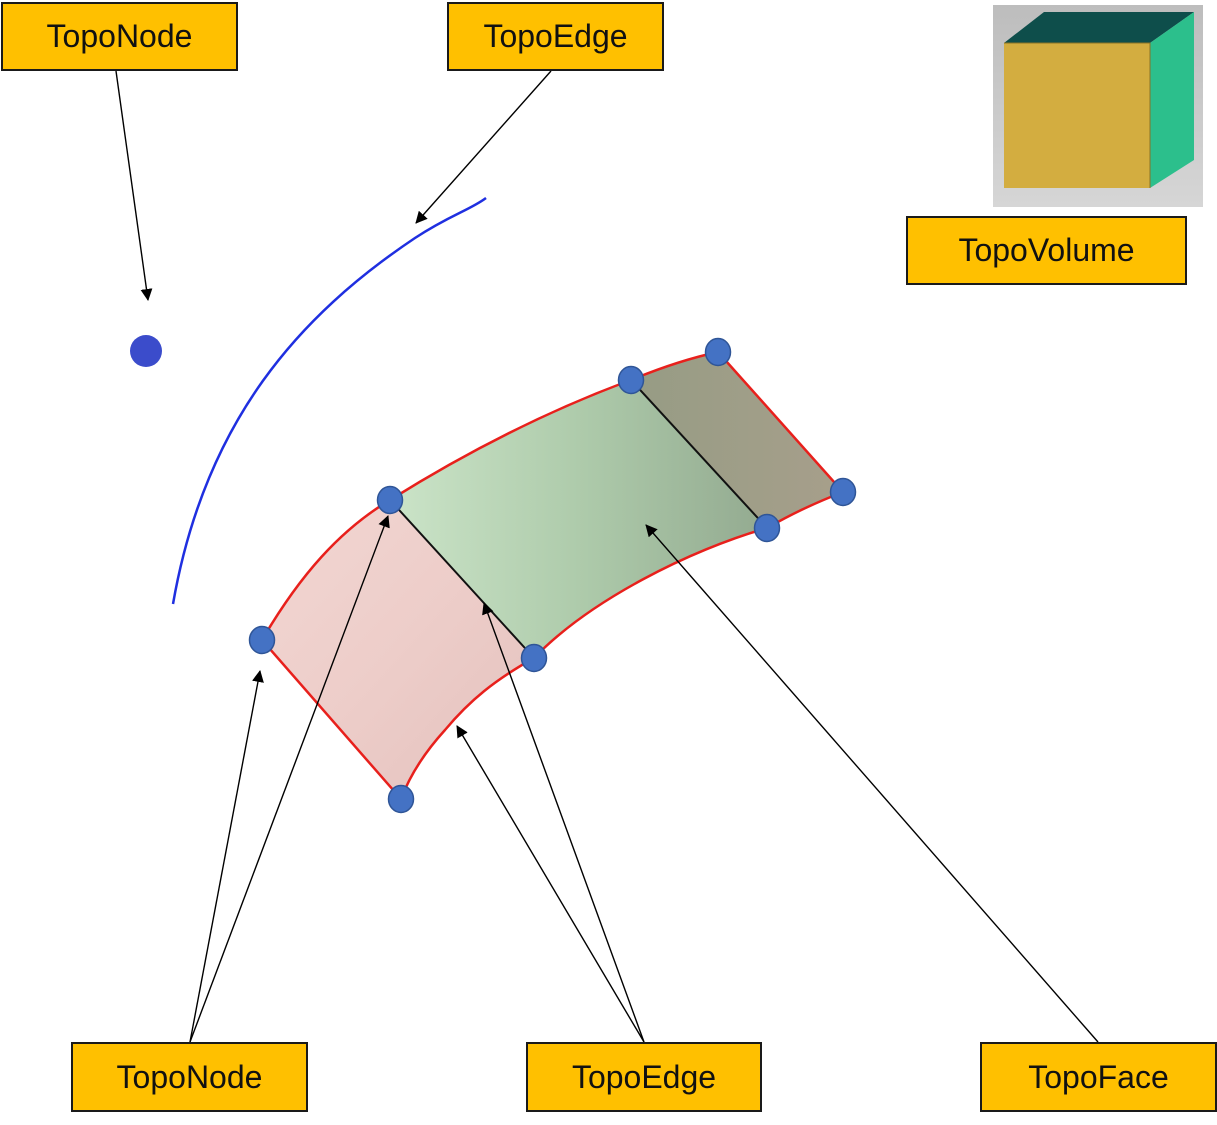 This screenshot has height=1125, width=1217. Describe the element at coordinates (134, 185) in the screenshot. I see `arrow-top-node` at that location.